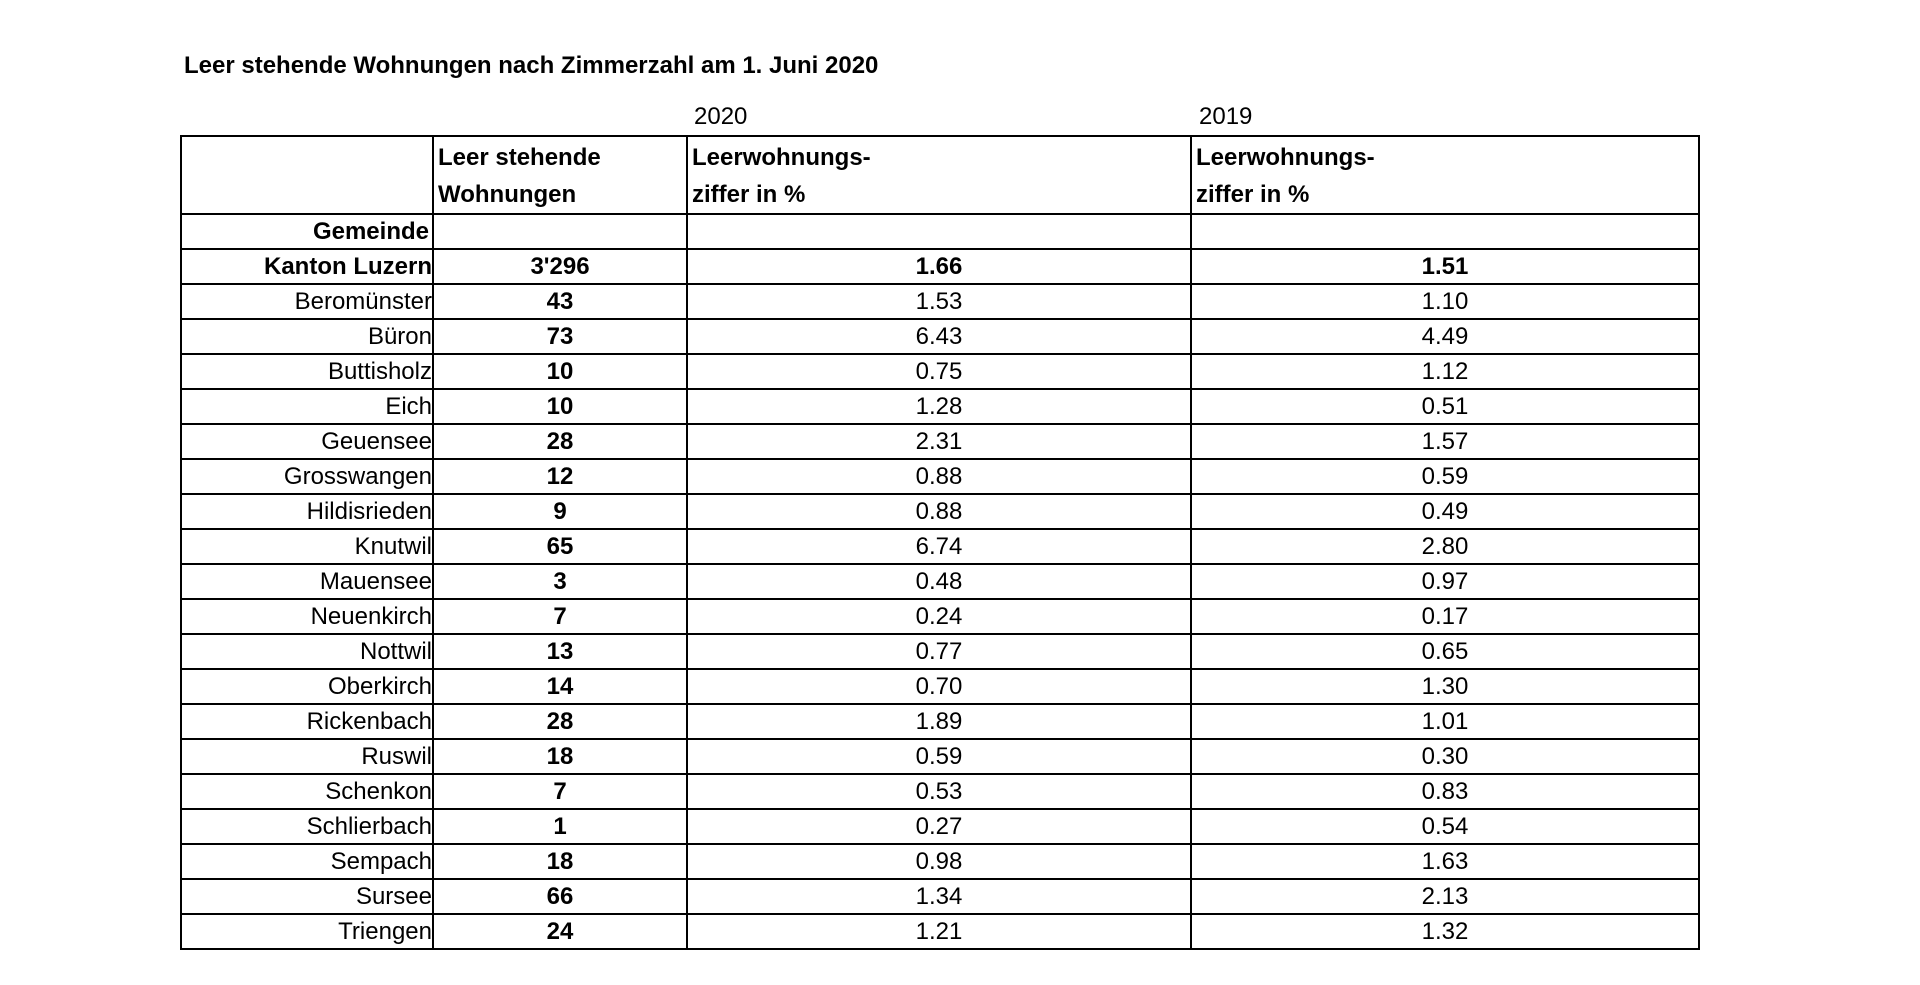 Image resolution: width=1920 pixels, height=985 pixels. I want to click on year-label-2019: 2019, so click(1226, 116).